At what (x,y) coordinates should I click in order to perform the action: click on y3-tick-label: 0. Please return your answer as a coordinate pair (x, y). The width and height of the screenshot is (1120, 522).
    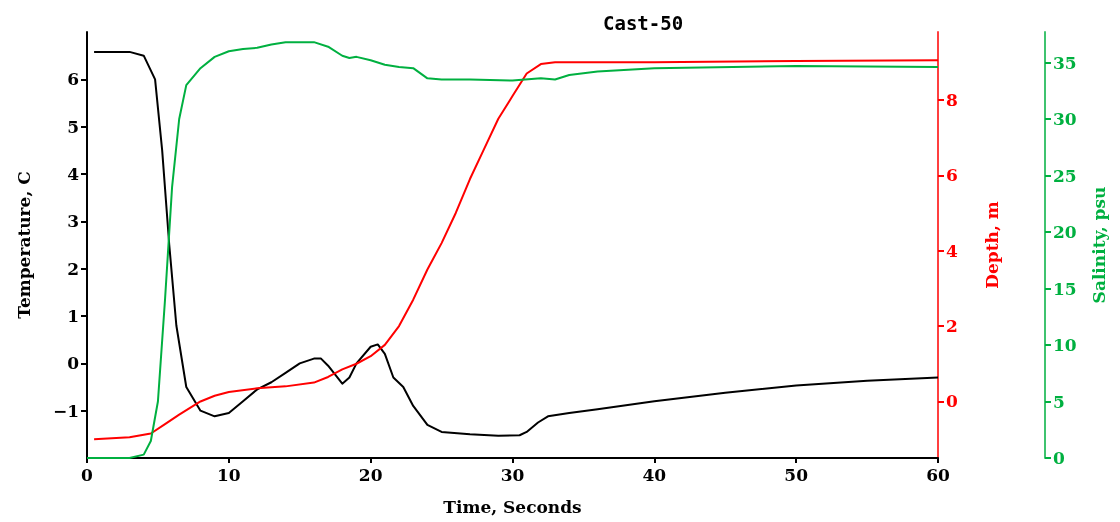
    Looking at the image, I should click on (1059, 458).